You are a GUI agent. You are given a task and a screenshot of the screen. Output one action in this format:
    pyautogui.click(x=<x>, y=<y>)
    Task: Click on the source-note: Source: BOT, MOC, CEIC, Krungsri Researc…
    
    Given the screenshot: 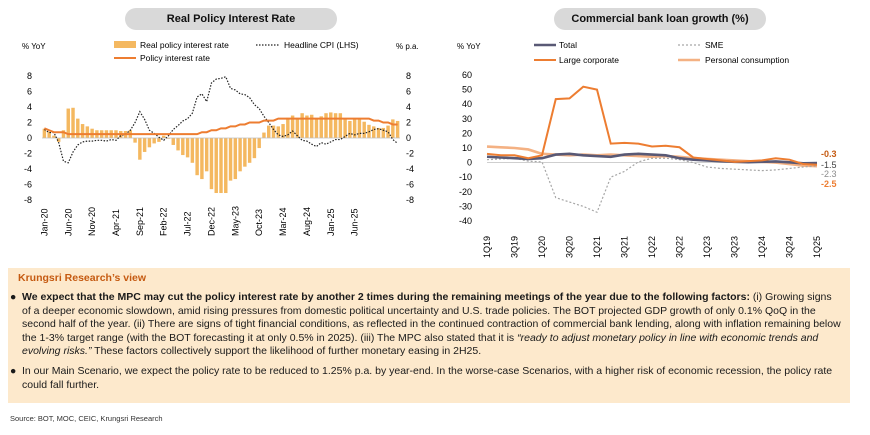 What is the action you would take?
    pyautogui.click(x=86, y=418)
    